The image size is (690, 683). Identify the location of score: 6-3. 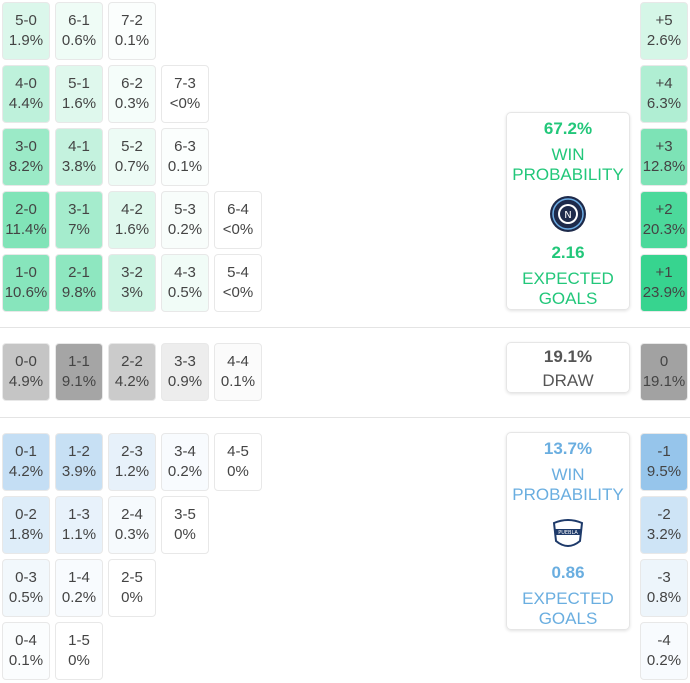
(185, 146).